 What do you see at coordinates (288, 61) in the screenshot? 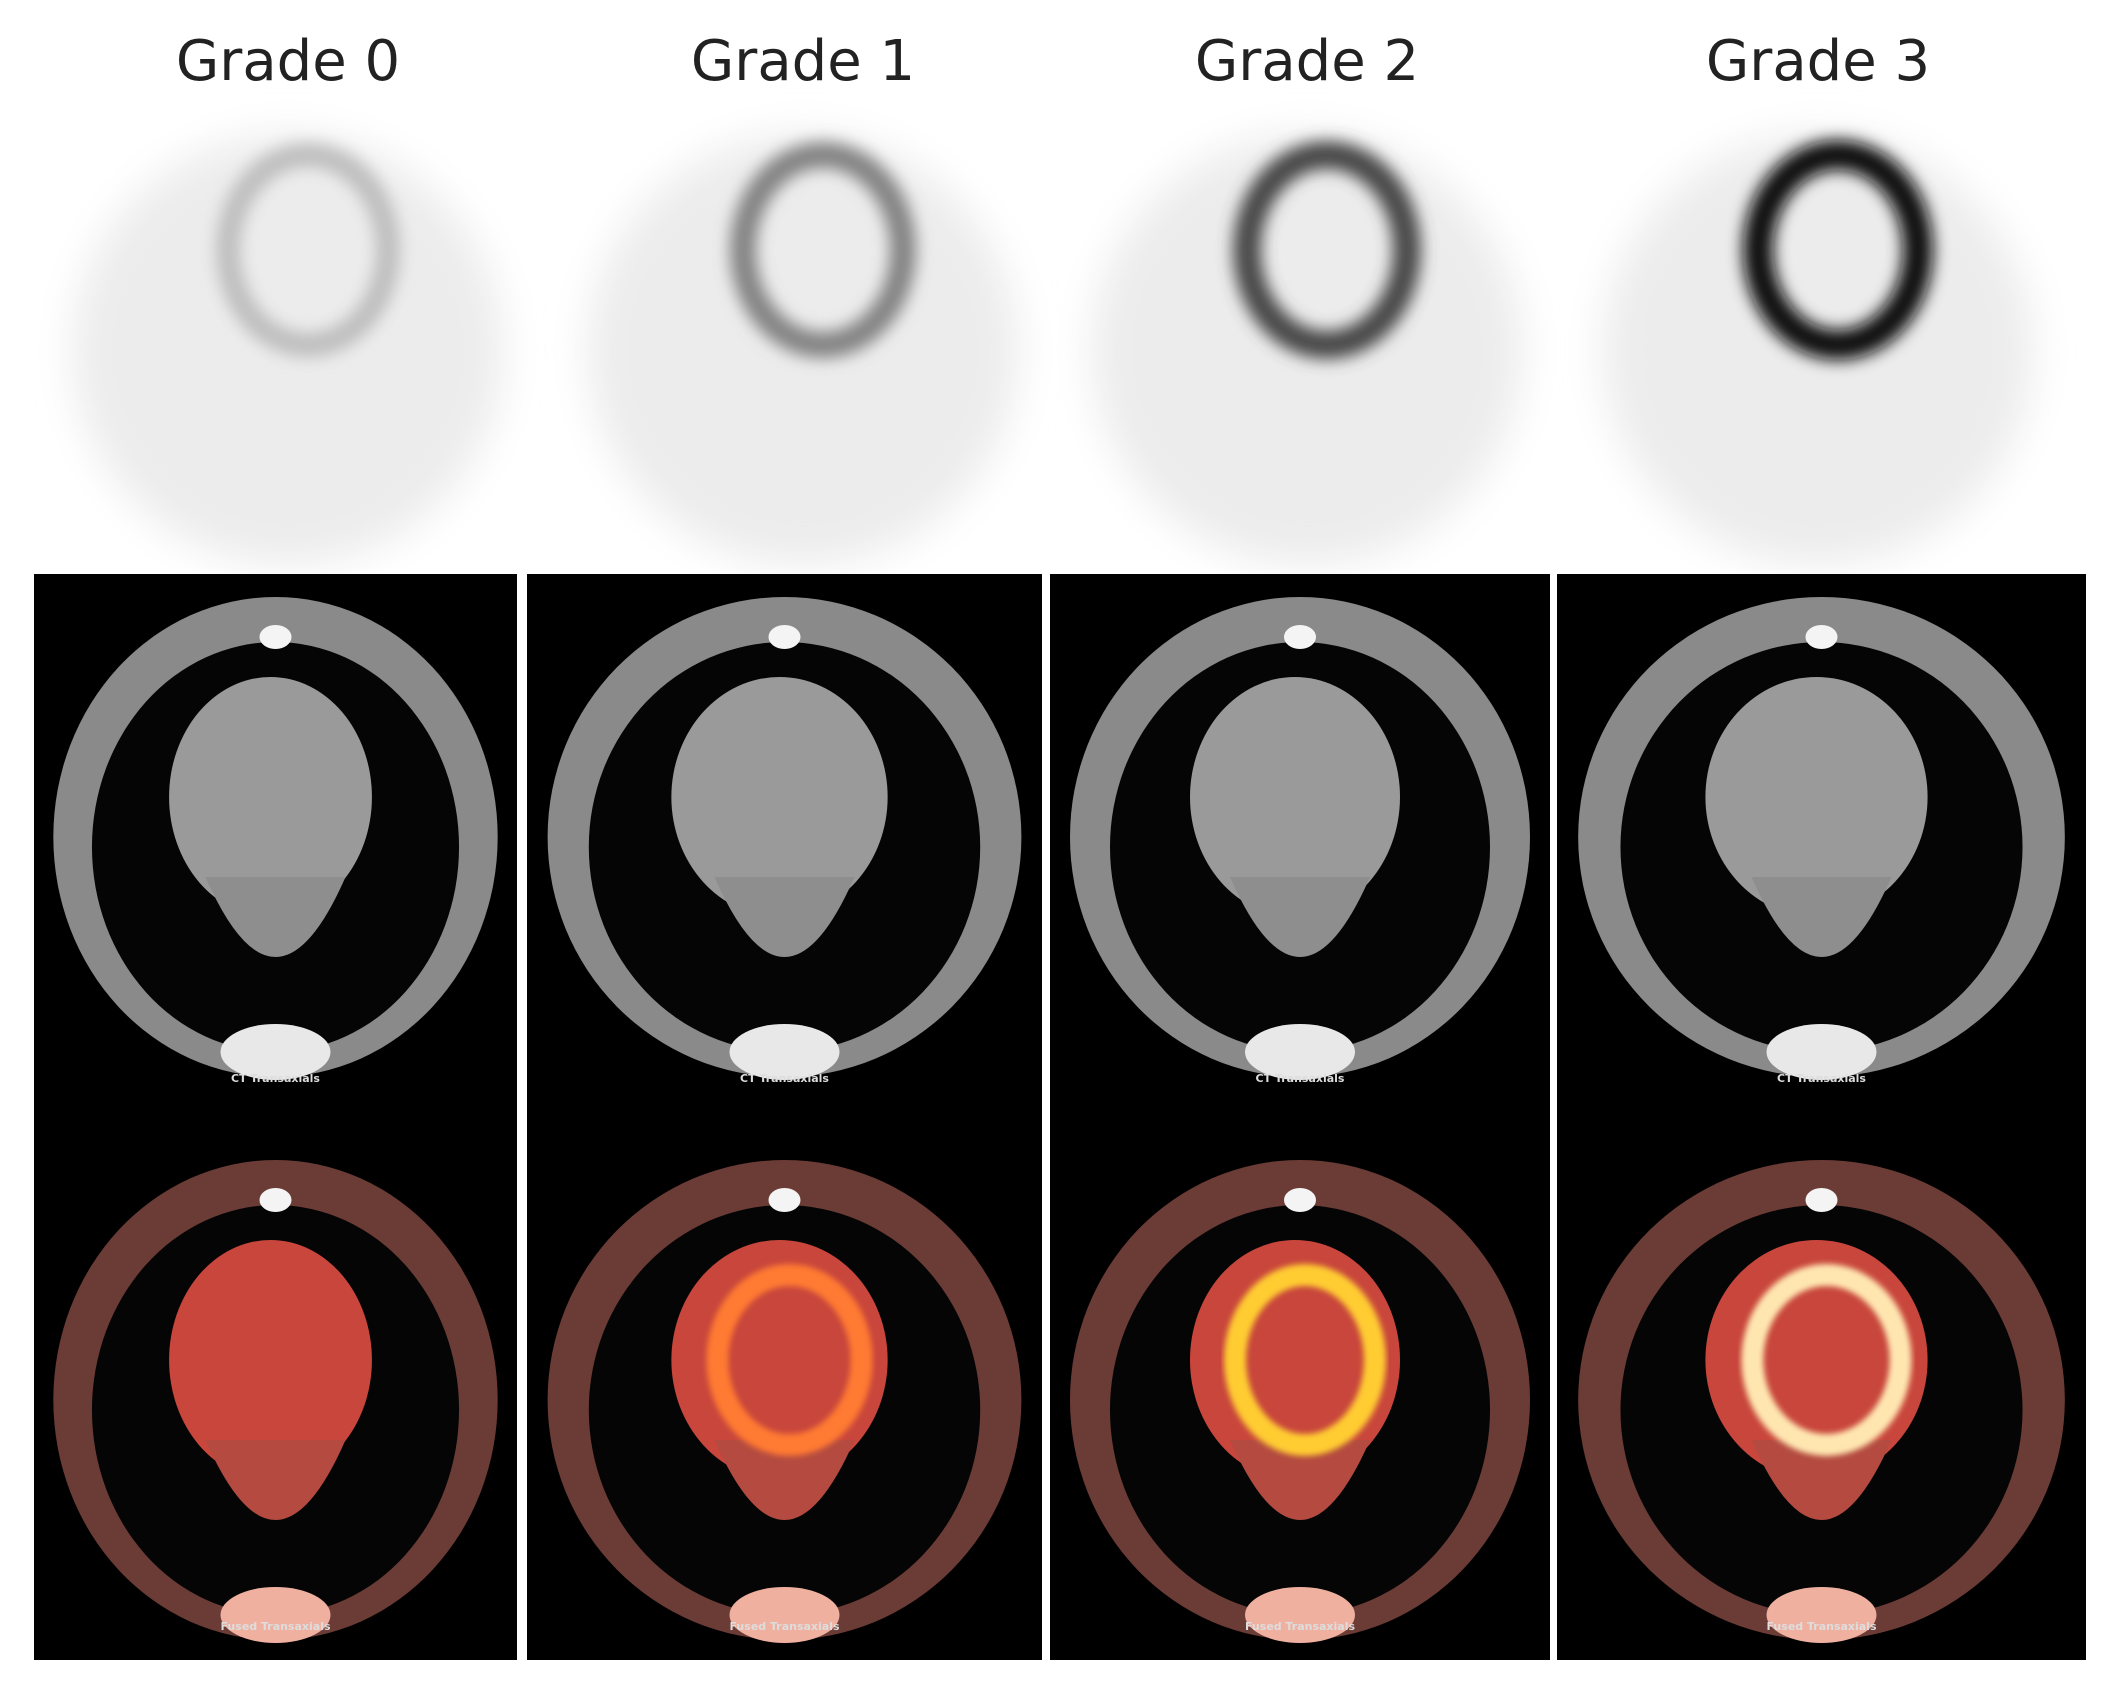
I see `grade-title: Grade 0` at bounding box center [288, 61].